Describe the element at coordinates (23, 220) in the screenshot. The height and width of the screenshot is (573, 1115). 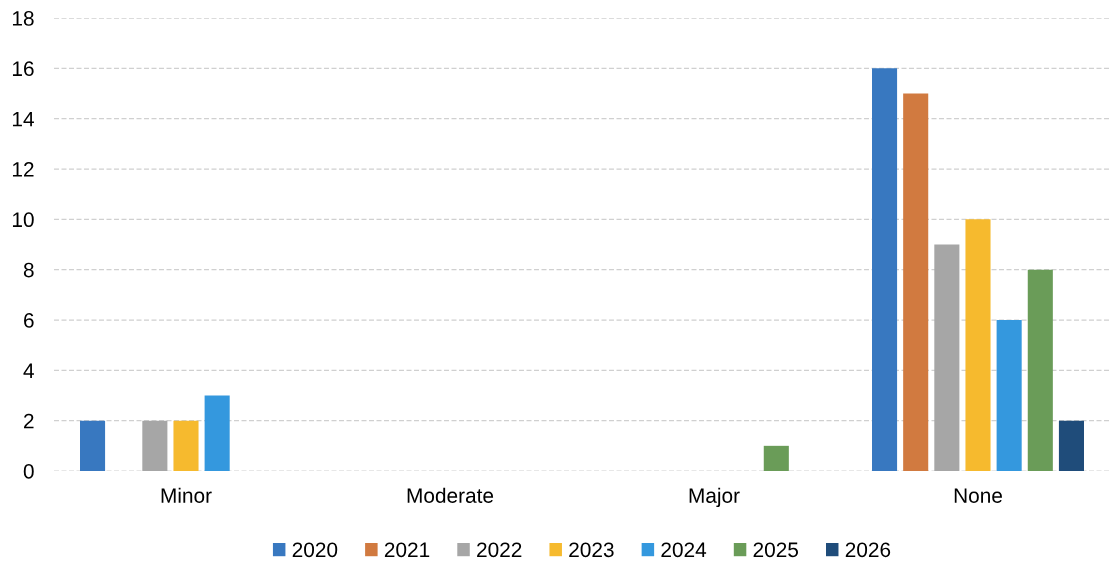
I see `y-tick-label: 10` at that location.